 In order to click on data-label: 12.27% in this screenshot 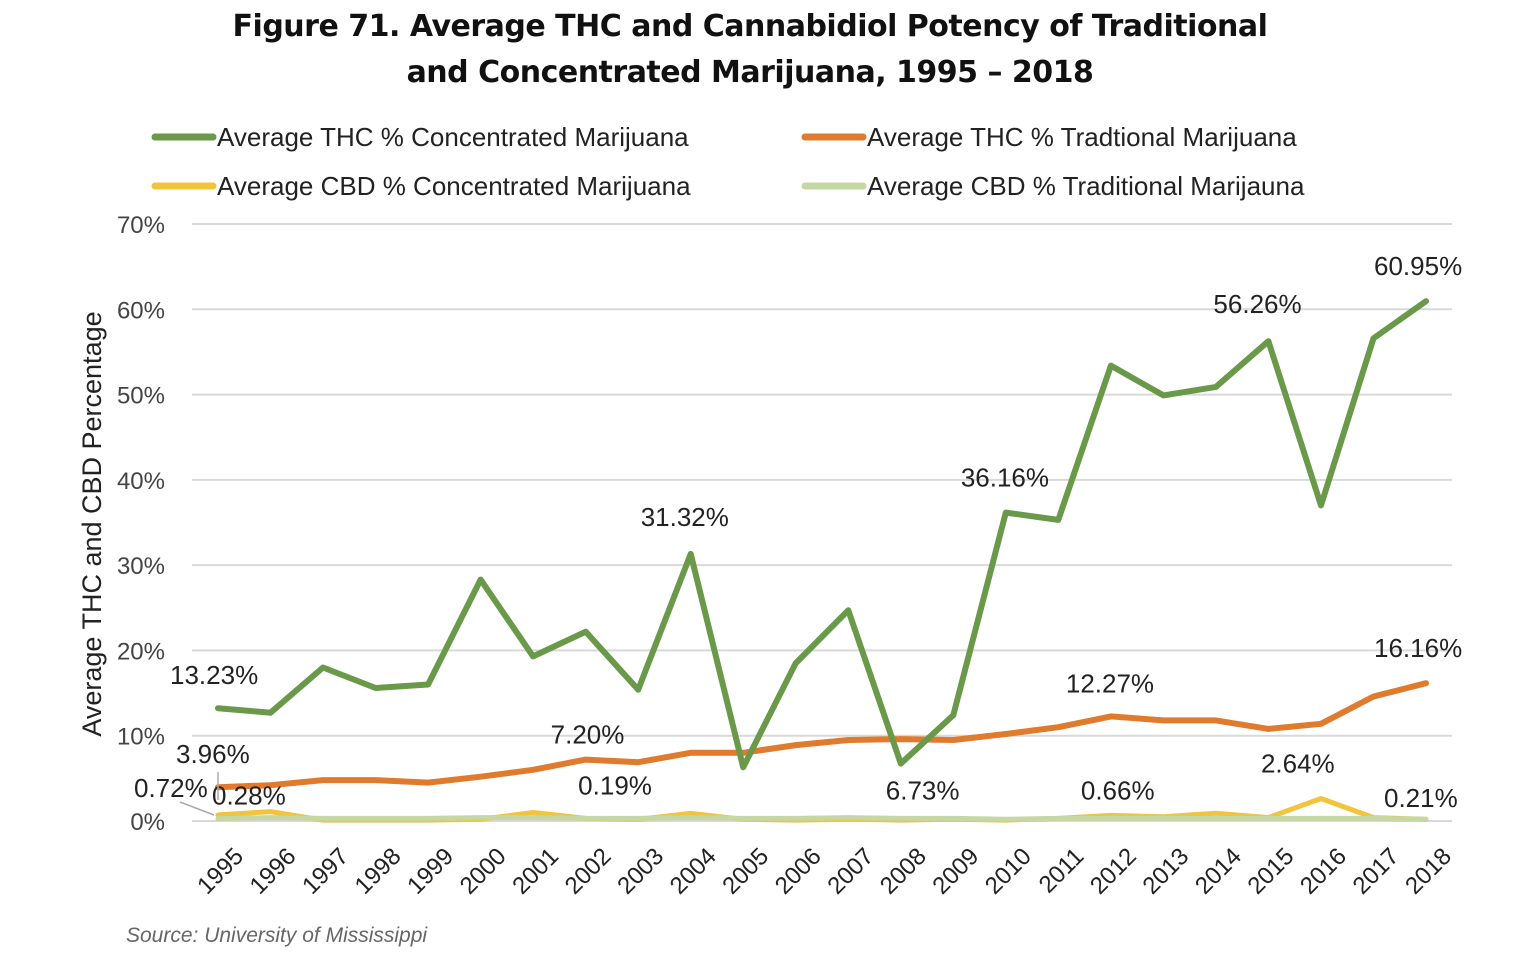, I will do `click(1110, 683)`.